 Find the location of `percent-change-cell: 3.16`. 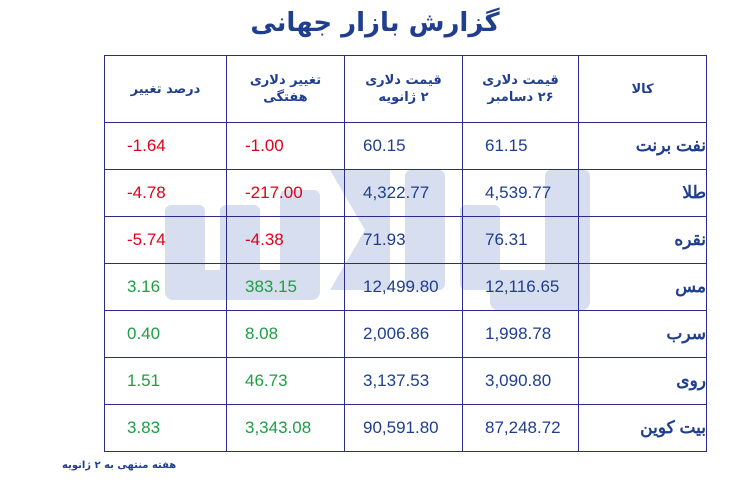

percent-change-cell: 3.16 is located at coordinates (165, 287).